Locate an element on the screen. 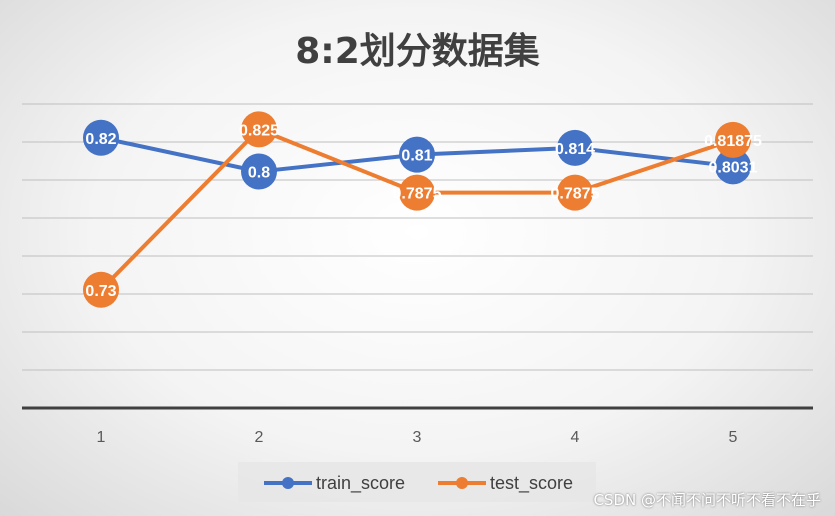 Image resolution: width=835 pixels, height=516 pixels. x-tick-label: 4 is located at coordinates (575, 437).